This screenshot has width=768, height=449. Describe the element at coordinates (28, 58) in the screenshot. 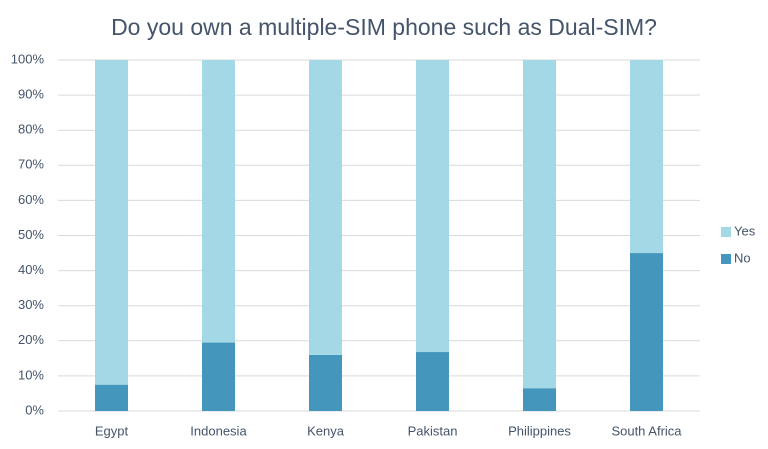

I see `y-tick-label: 100%` at that location.